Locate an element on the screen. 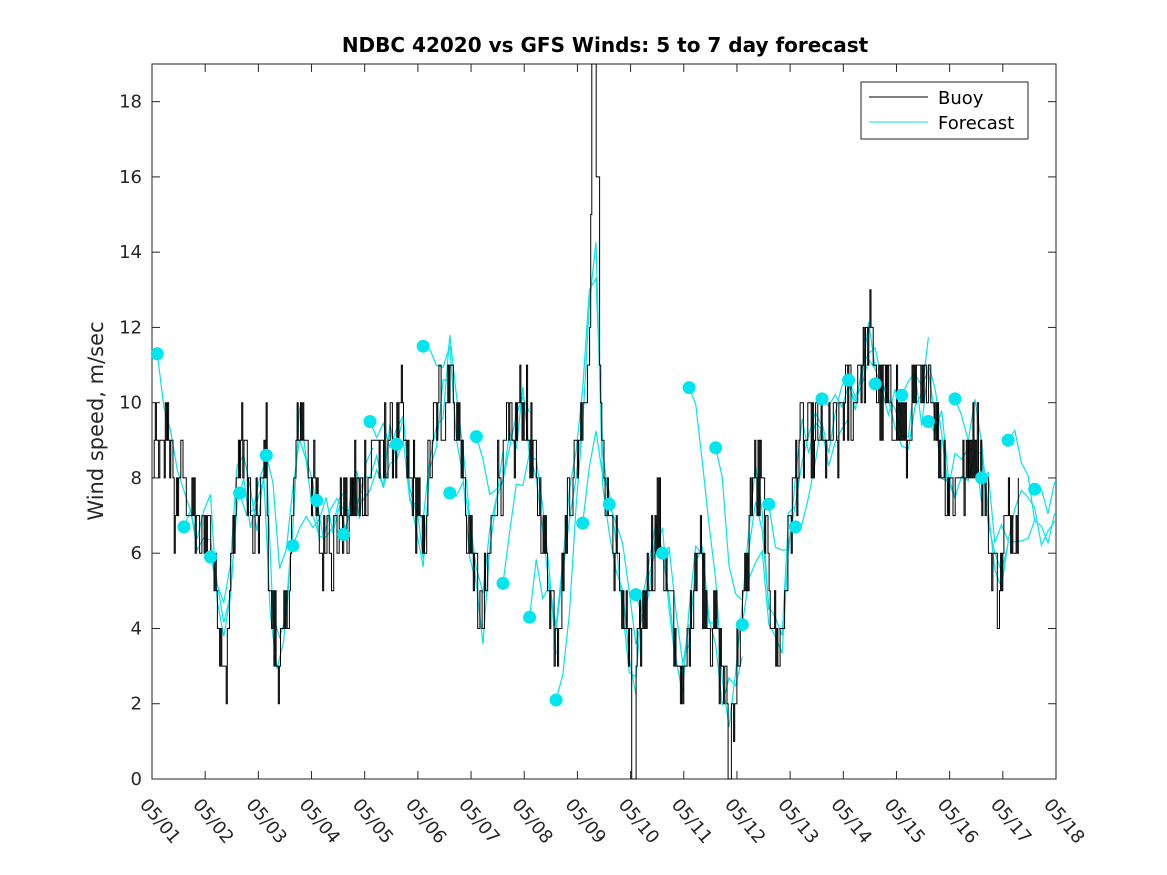 Image resolution: width=1167 pixels, height=875 pixels. x-tick-label: 05/16 is located at coordinates (957, 821).